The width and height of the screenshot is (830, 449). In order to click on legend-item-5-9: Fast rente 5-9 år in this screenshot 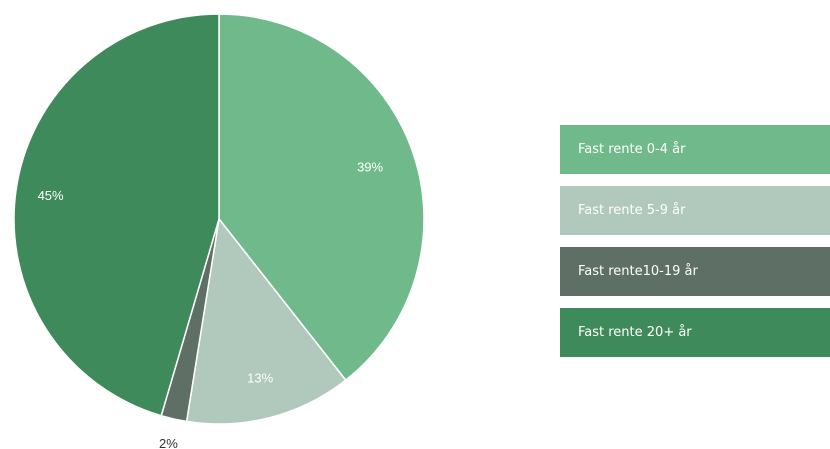, I will do `click(695, 210)`.